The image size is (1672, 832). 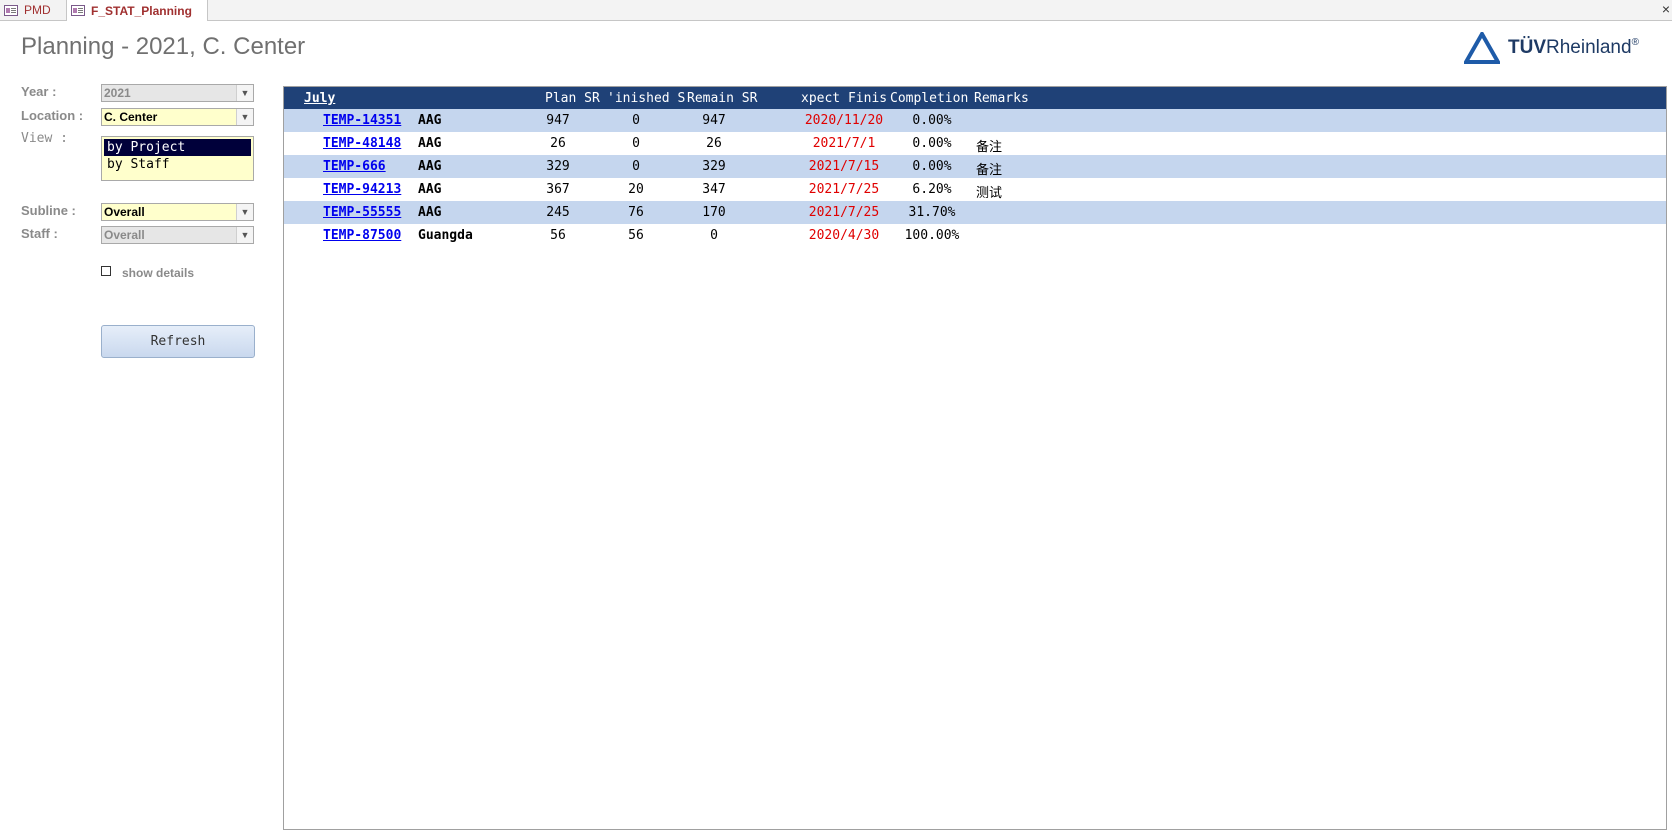 I want to click on staff-value: Overall, so click(x=124, y=235).